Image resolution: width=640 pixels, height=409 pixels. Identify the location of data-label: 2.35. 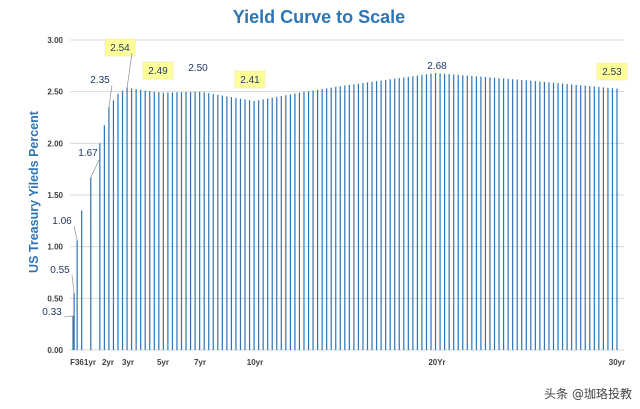
(100, 80).